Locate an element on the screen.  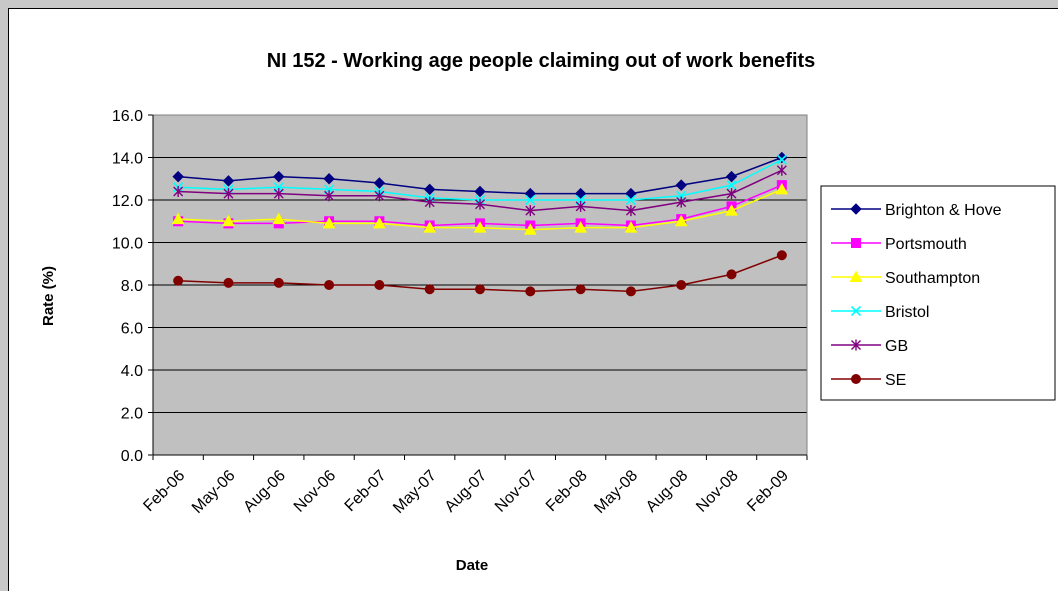
legend-item-southampton: Southampton is located at coordinates (905, 278).